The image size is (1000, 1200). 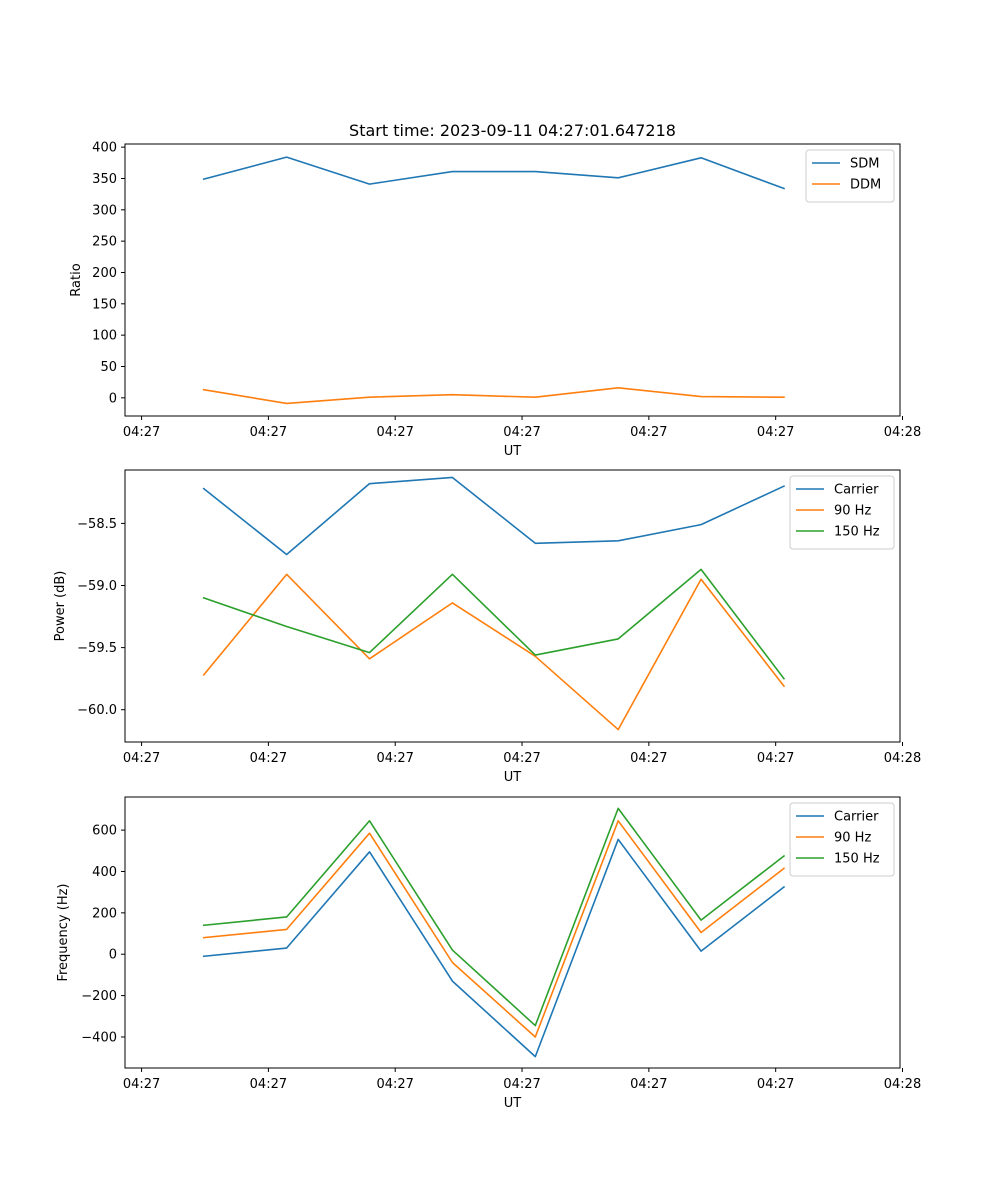 I want to click on frequency-legend: Carrier 90 Hz 150 Hz, so click(x=842, y=839).